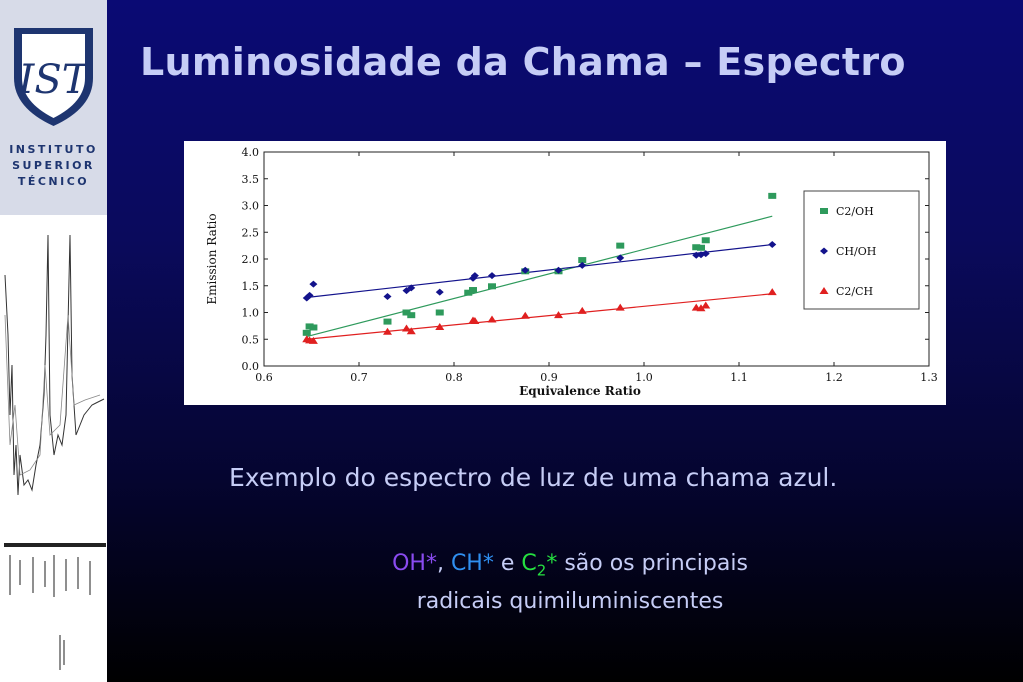 This screenshot has width=1023, height=682. I want to click on radicals-line-1-rest: são os principais, so click(656, 563).